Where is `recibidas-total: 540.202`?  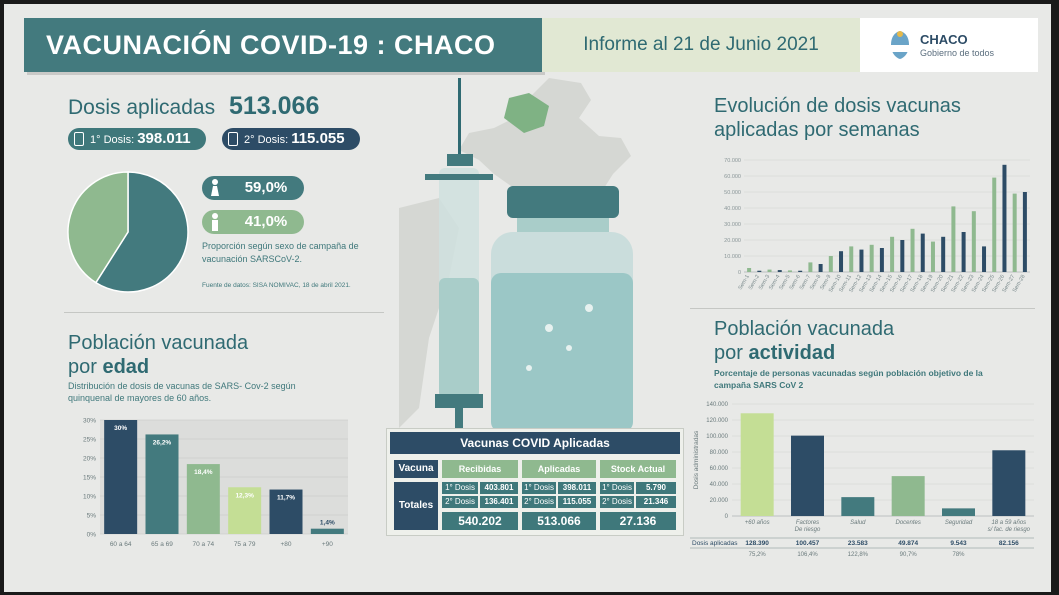
recibidas-total: 540.202 is located at coordinates (480, 521).